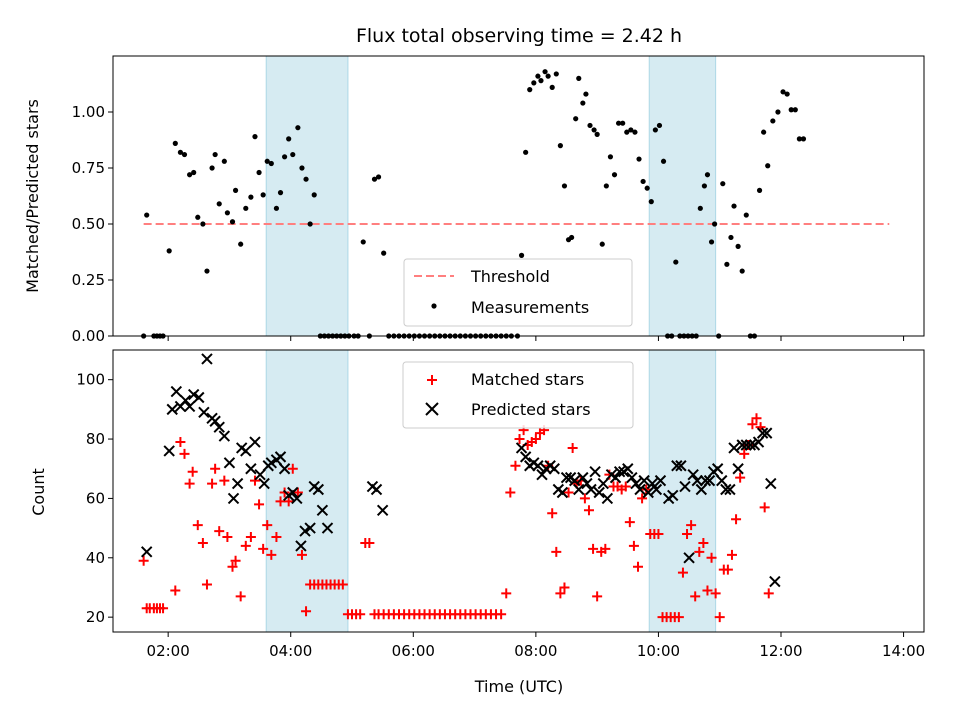  I want to click on y-tick-label: 100, so click(90, 380).